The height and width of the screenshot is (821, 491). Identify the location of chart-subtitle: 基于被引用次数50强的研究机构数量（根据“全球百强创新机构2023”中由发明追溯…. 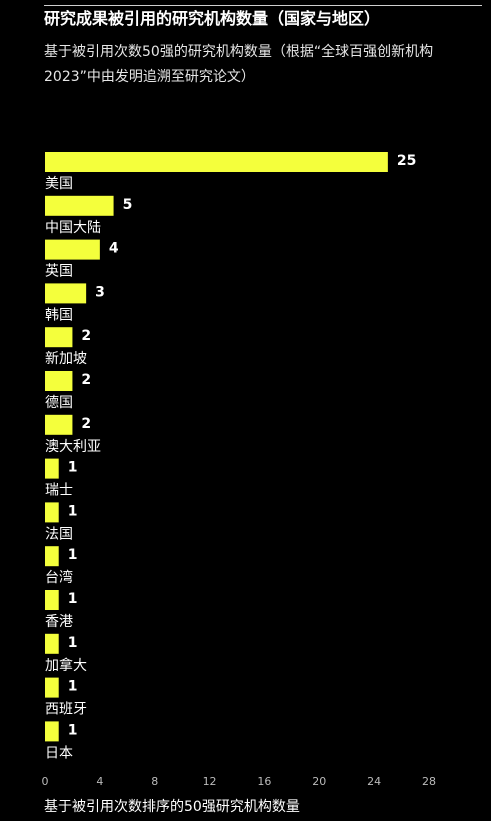
(239, 64).